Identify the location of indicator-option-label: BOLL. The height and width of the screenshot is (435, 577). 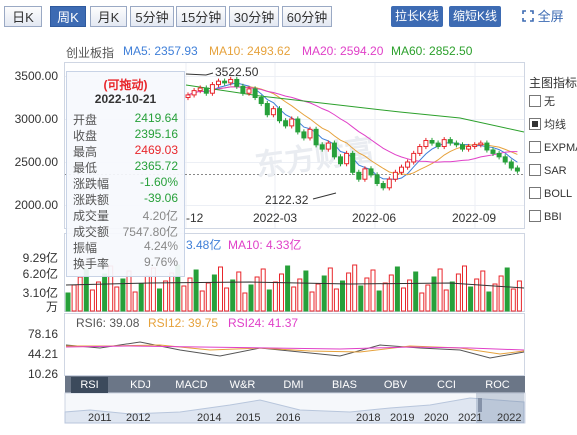
(558, 194).